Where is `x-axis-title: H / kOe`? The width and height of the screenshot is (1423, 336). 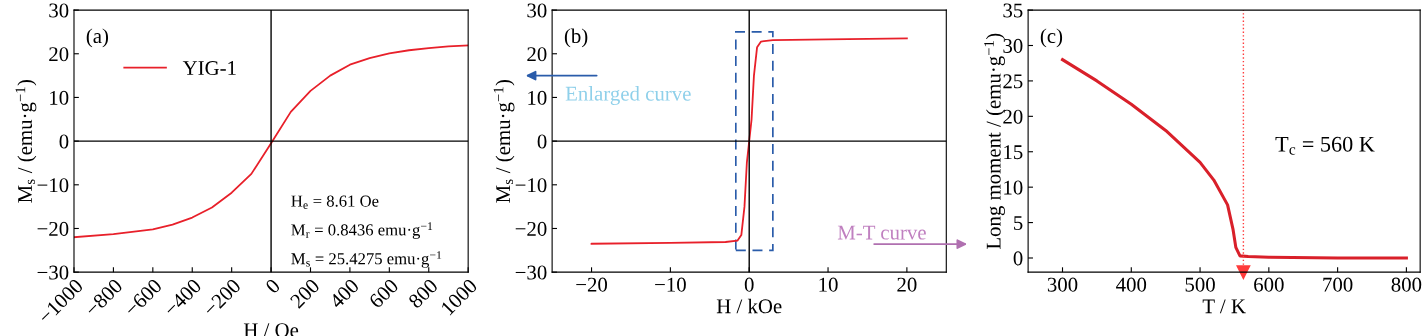 x-axis-title: H / kOe is located at coordinates (749, 306).